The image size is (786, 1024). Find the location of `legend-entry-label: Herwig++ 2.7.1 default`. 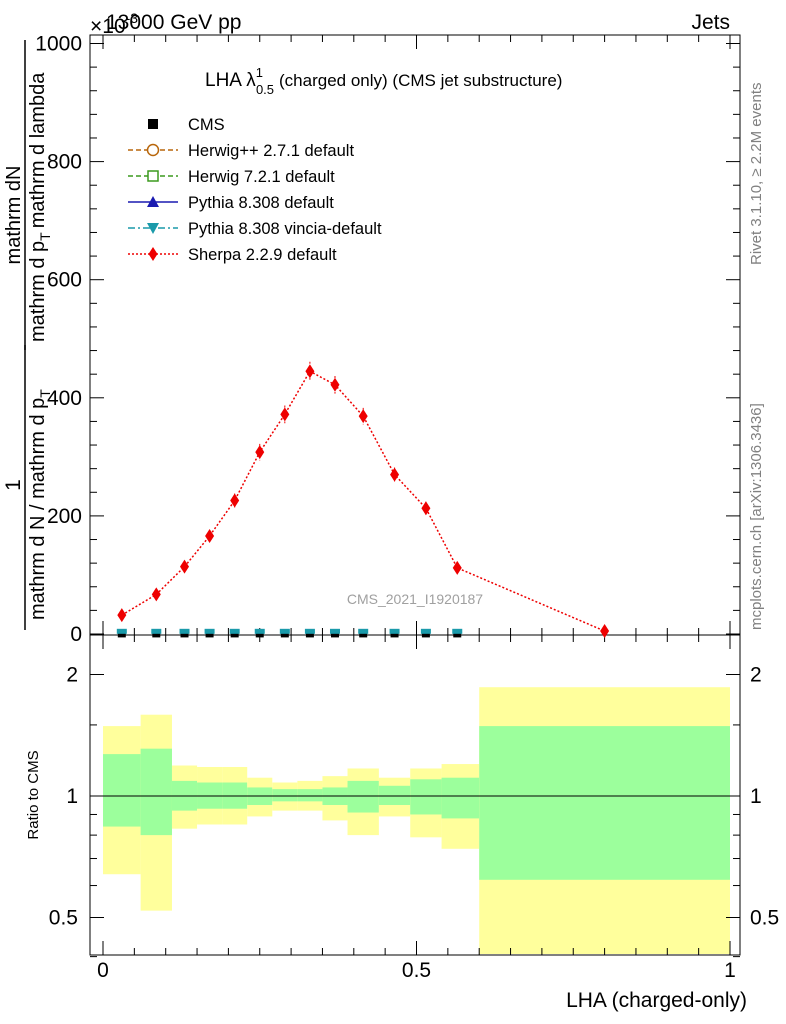

legend-entry-label: Herwig++ 2.7.1 default is located at coordinates (271, 151).